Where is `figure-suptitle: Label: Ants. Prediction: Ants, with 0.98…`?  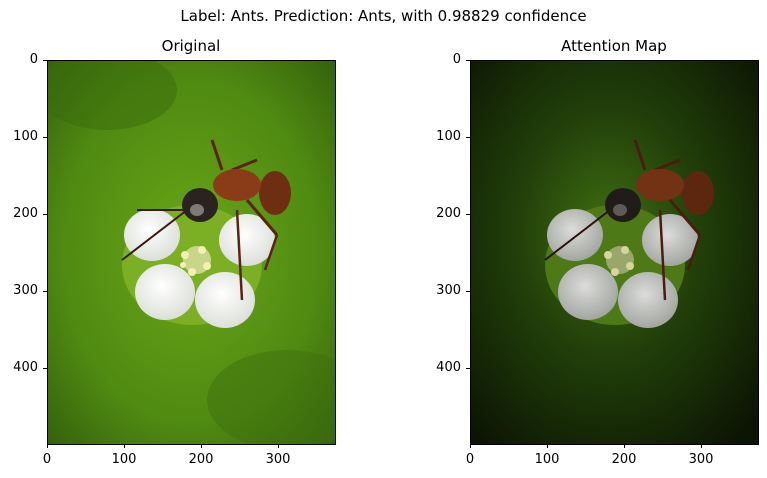
figure-suptitle: Label: Ants. Prediction: Ants, with 0.98… is located at coordinates (383, 16).